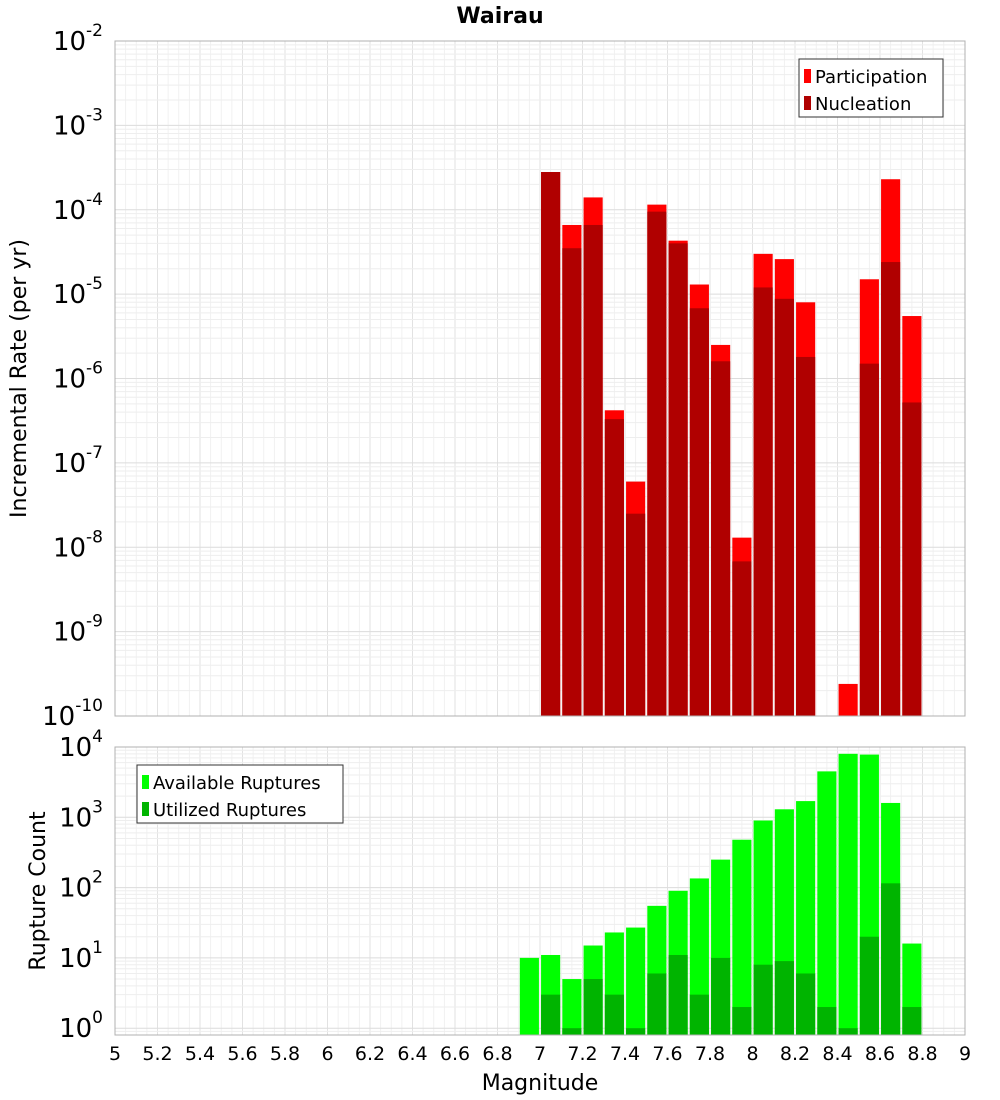 The width and height of the screenshot is (1000, 1100). What do you see at coordinates (327, 1054) in the screenshot?
I see `x-tick-label: 6` at bounding box center [327, 1054].